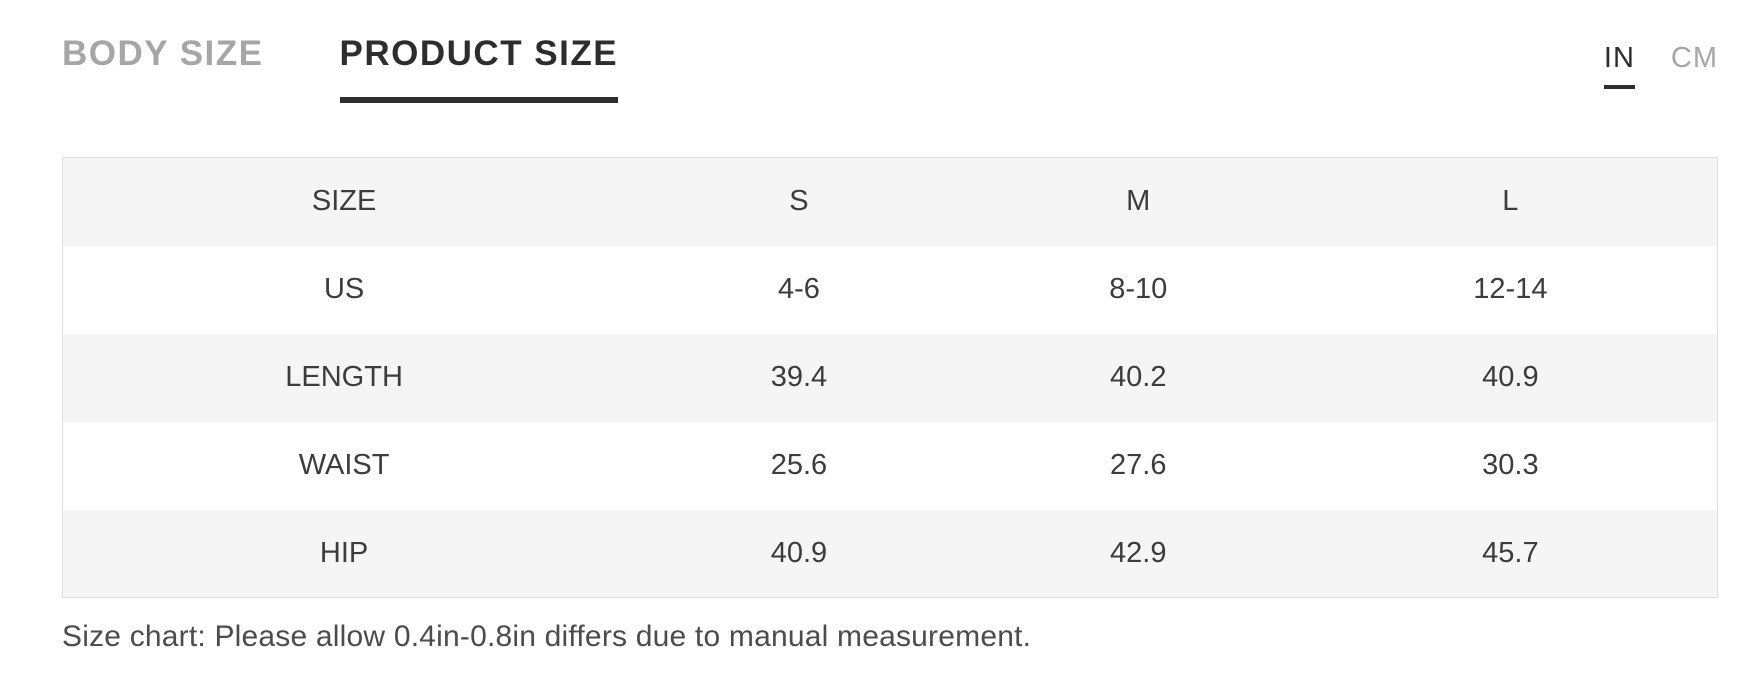  What do you see at coordinates (344, 465) in the screenshot?
I see `row-label-waist: WAIST` at bounding box center [344, 465].